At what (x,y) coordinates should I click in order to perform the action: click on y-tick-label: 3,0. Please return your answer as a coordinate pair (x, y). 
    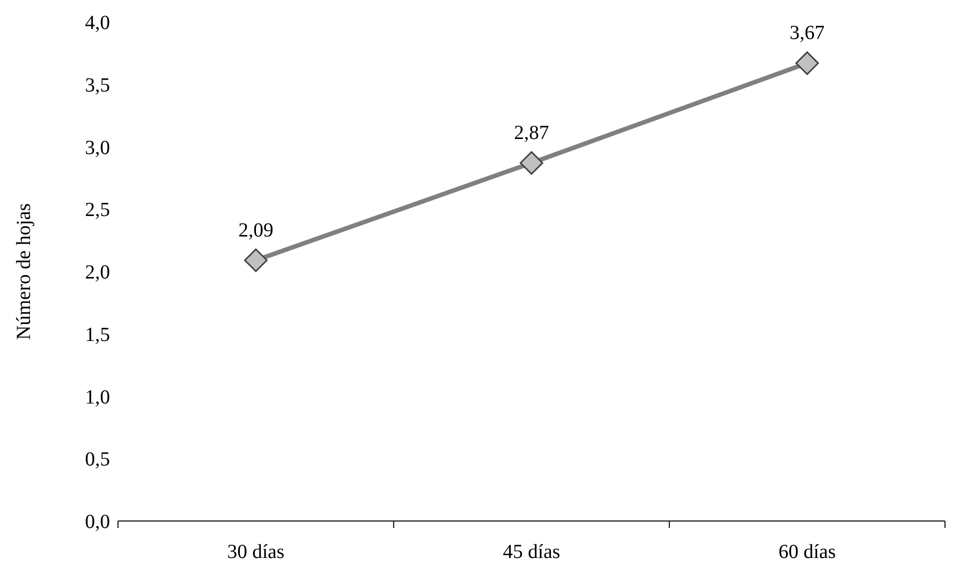
    Looking at the image, I should click on (97, 147).